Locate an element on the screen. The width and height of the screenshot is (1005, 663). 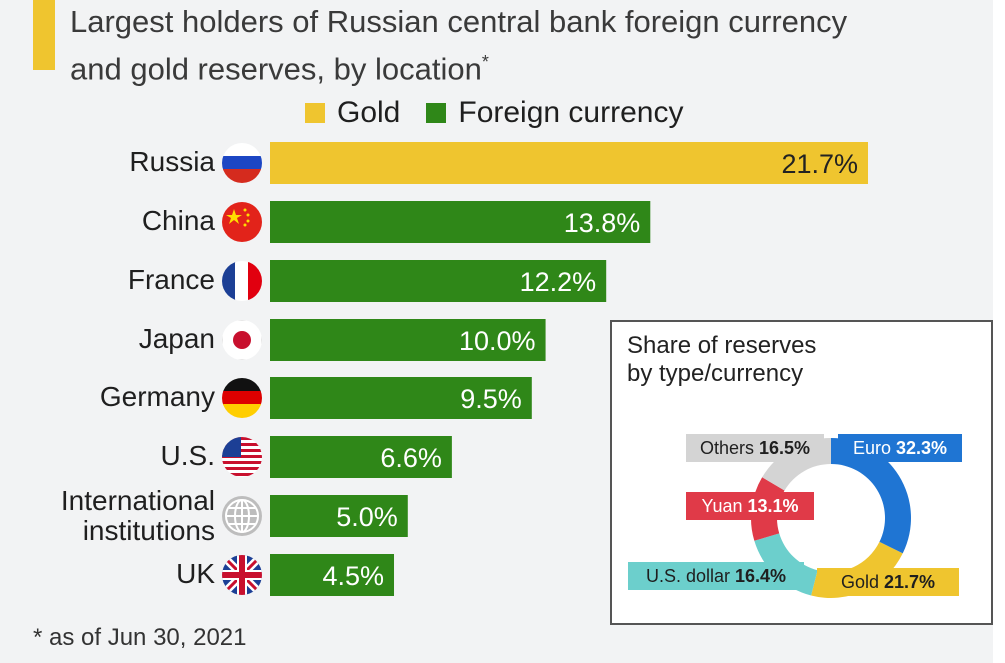
legend-item-foreign-currency: Foreign currency is located at coordinates (554, 113).